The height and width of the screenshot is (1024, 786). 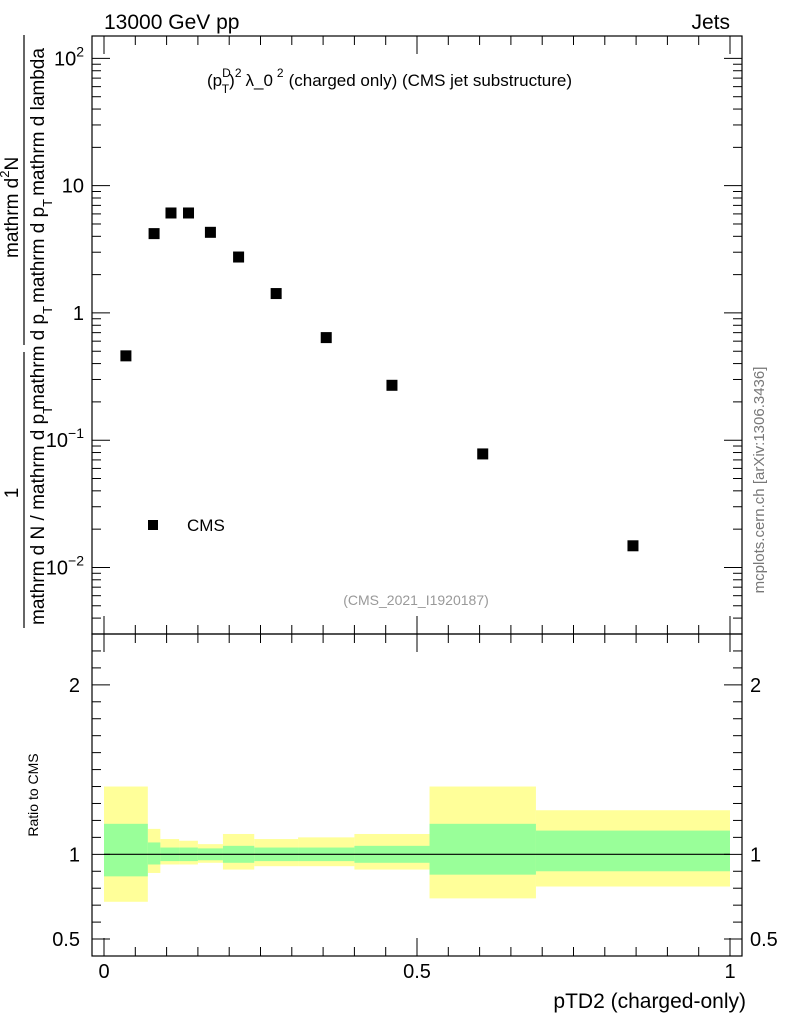 I want to click on y-tick-label-2: 1, so click(x=78, y=314).